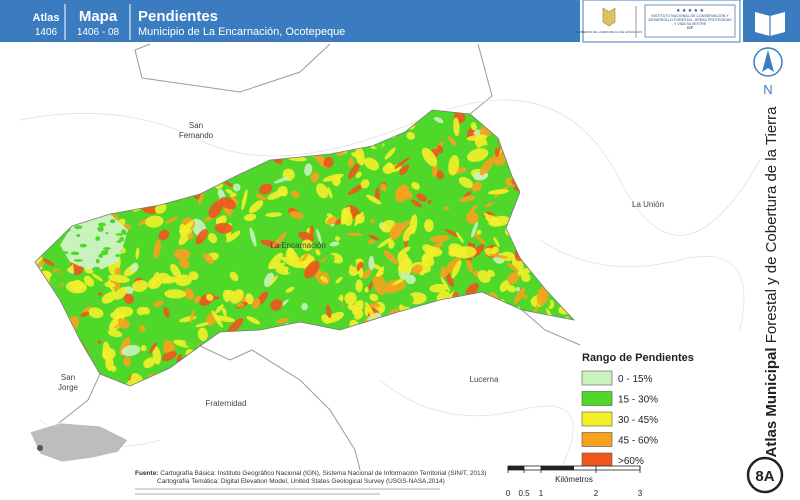 The image size is (800, 500). What do you see at coordinates (638, 441) in the screenshot?
I see `legend-label: 45 - 60%` at bounding box center [638, 441].